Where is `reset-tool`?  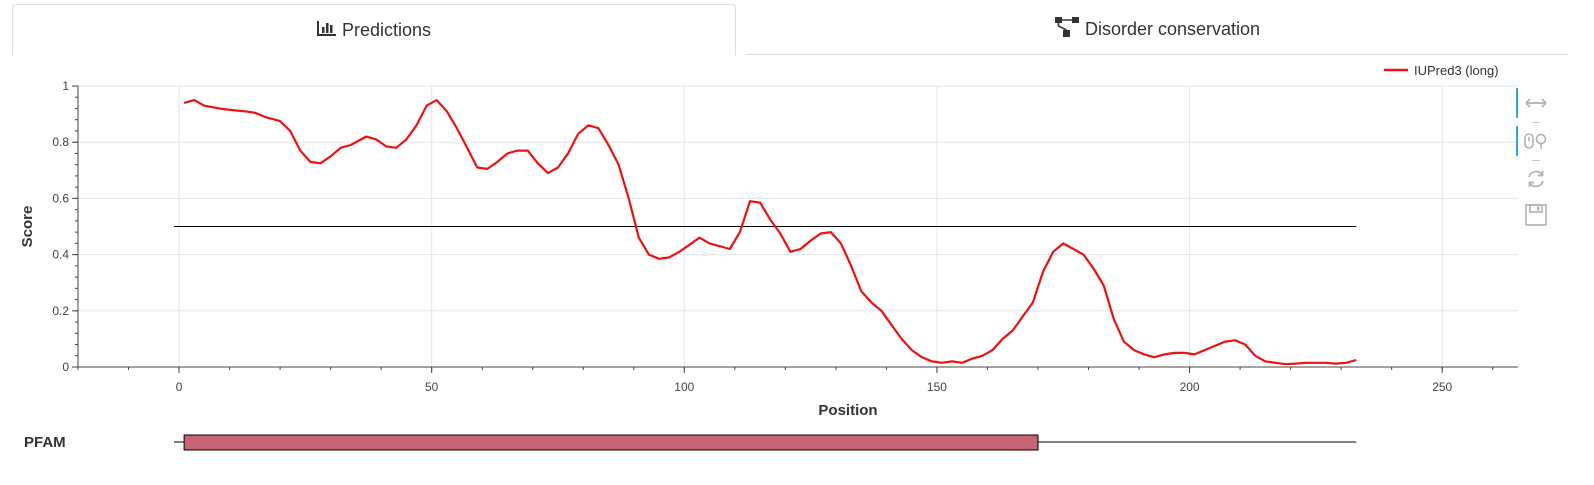
reset-tool is located at coordinates (1536, 179).